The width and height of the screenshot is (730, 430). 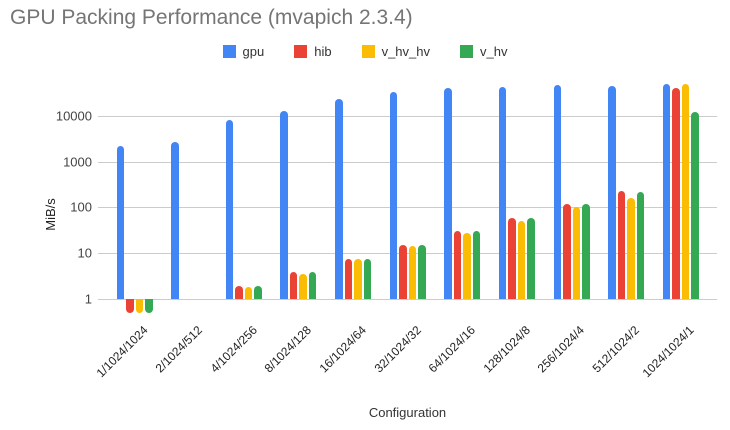 What do you see at coordinates (506, 349) in the screenshot?
I see `x-tick-label-128/1024/8: 128/1024/8` at bounding box center [506, 349].